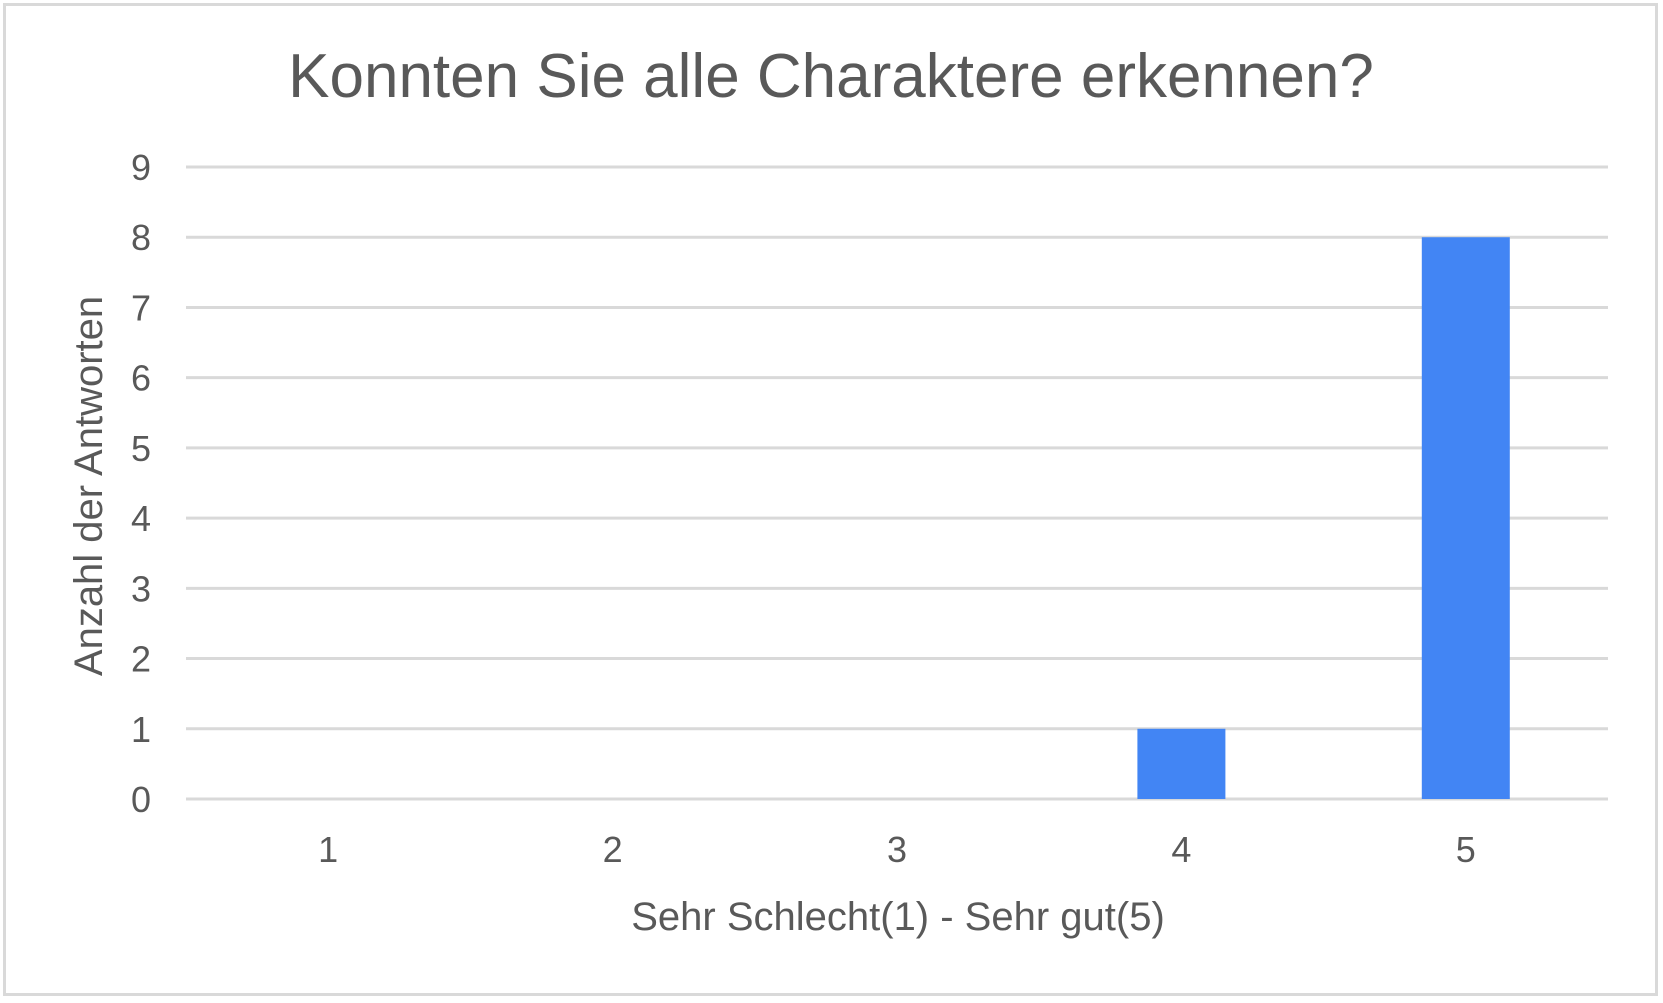 The image size is (1663, 1003). What do you see at coordinates (141, 799) in the screenshot?
I see `y-tick-label: 0` at bounding box center [141, 799].